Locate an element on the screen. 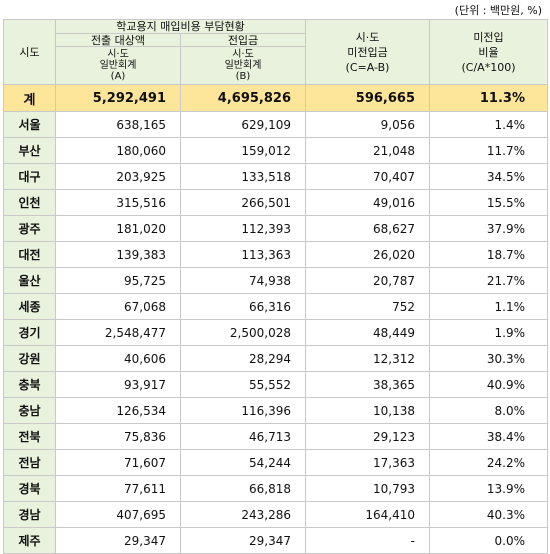  header-unremitted-line1: 시·도 is located at coordinates (367, 37).